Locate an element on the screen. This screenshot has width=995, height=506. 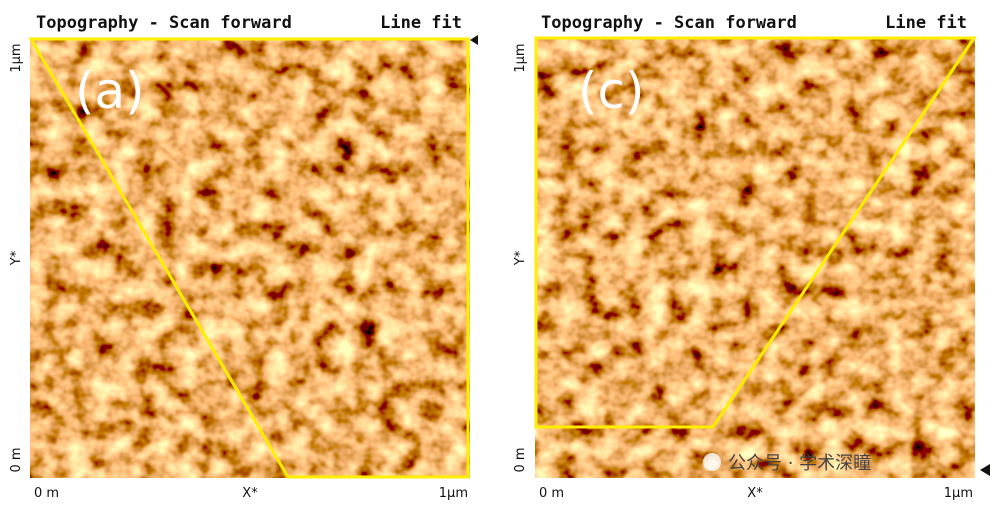
watermark-icon is located at coordinates (712, 462).